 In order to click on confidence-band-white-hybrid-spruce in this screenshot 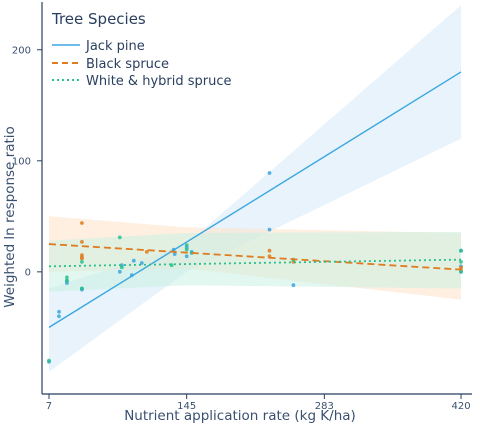, I will do `click(255, 261)`.